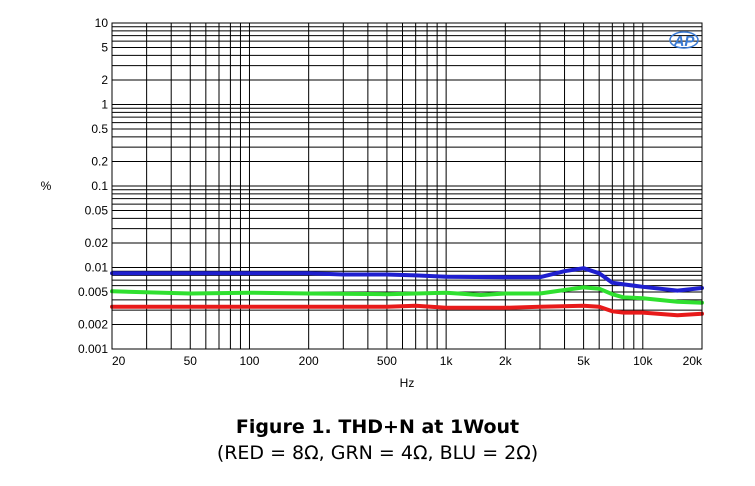  What do you see at coordinates (99, 129) in the screenshot?
I see `y-tick-label: 0.5` at bounding box center [99, 129].